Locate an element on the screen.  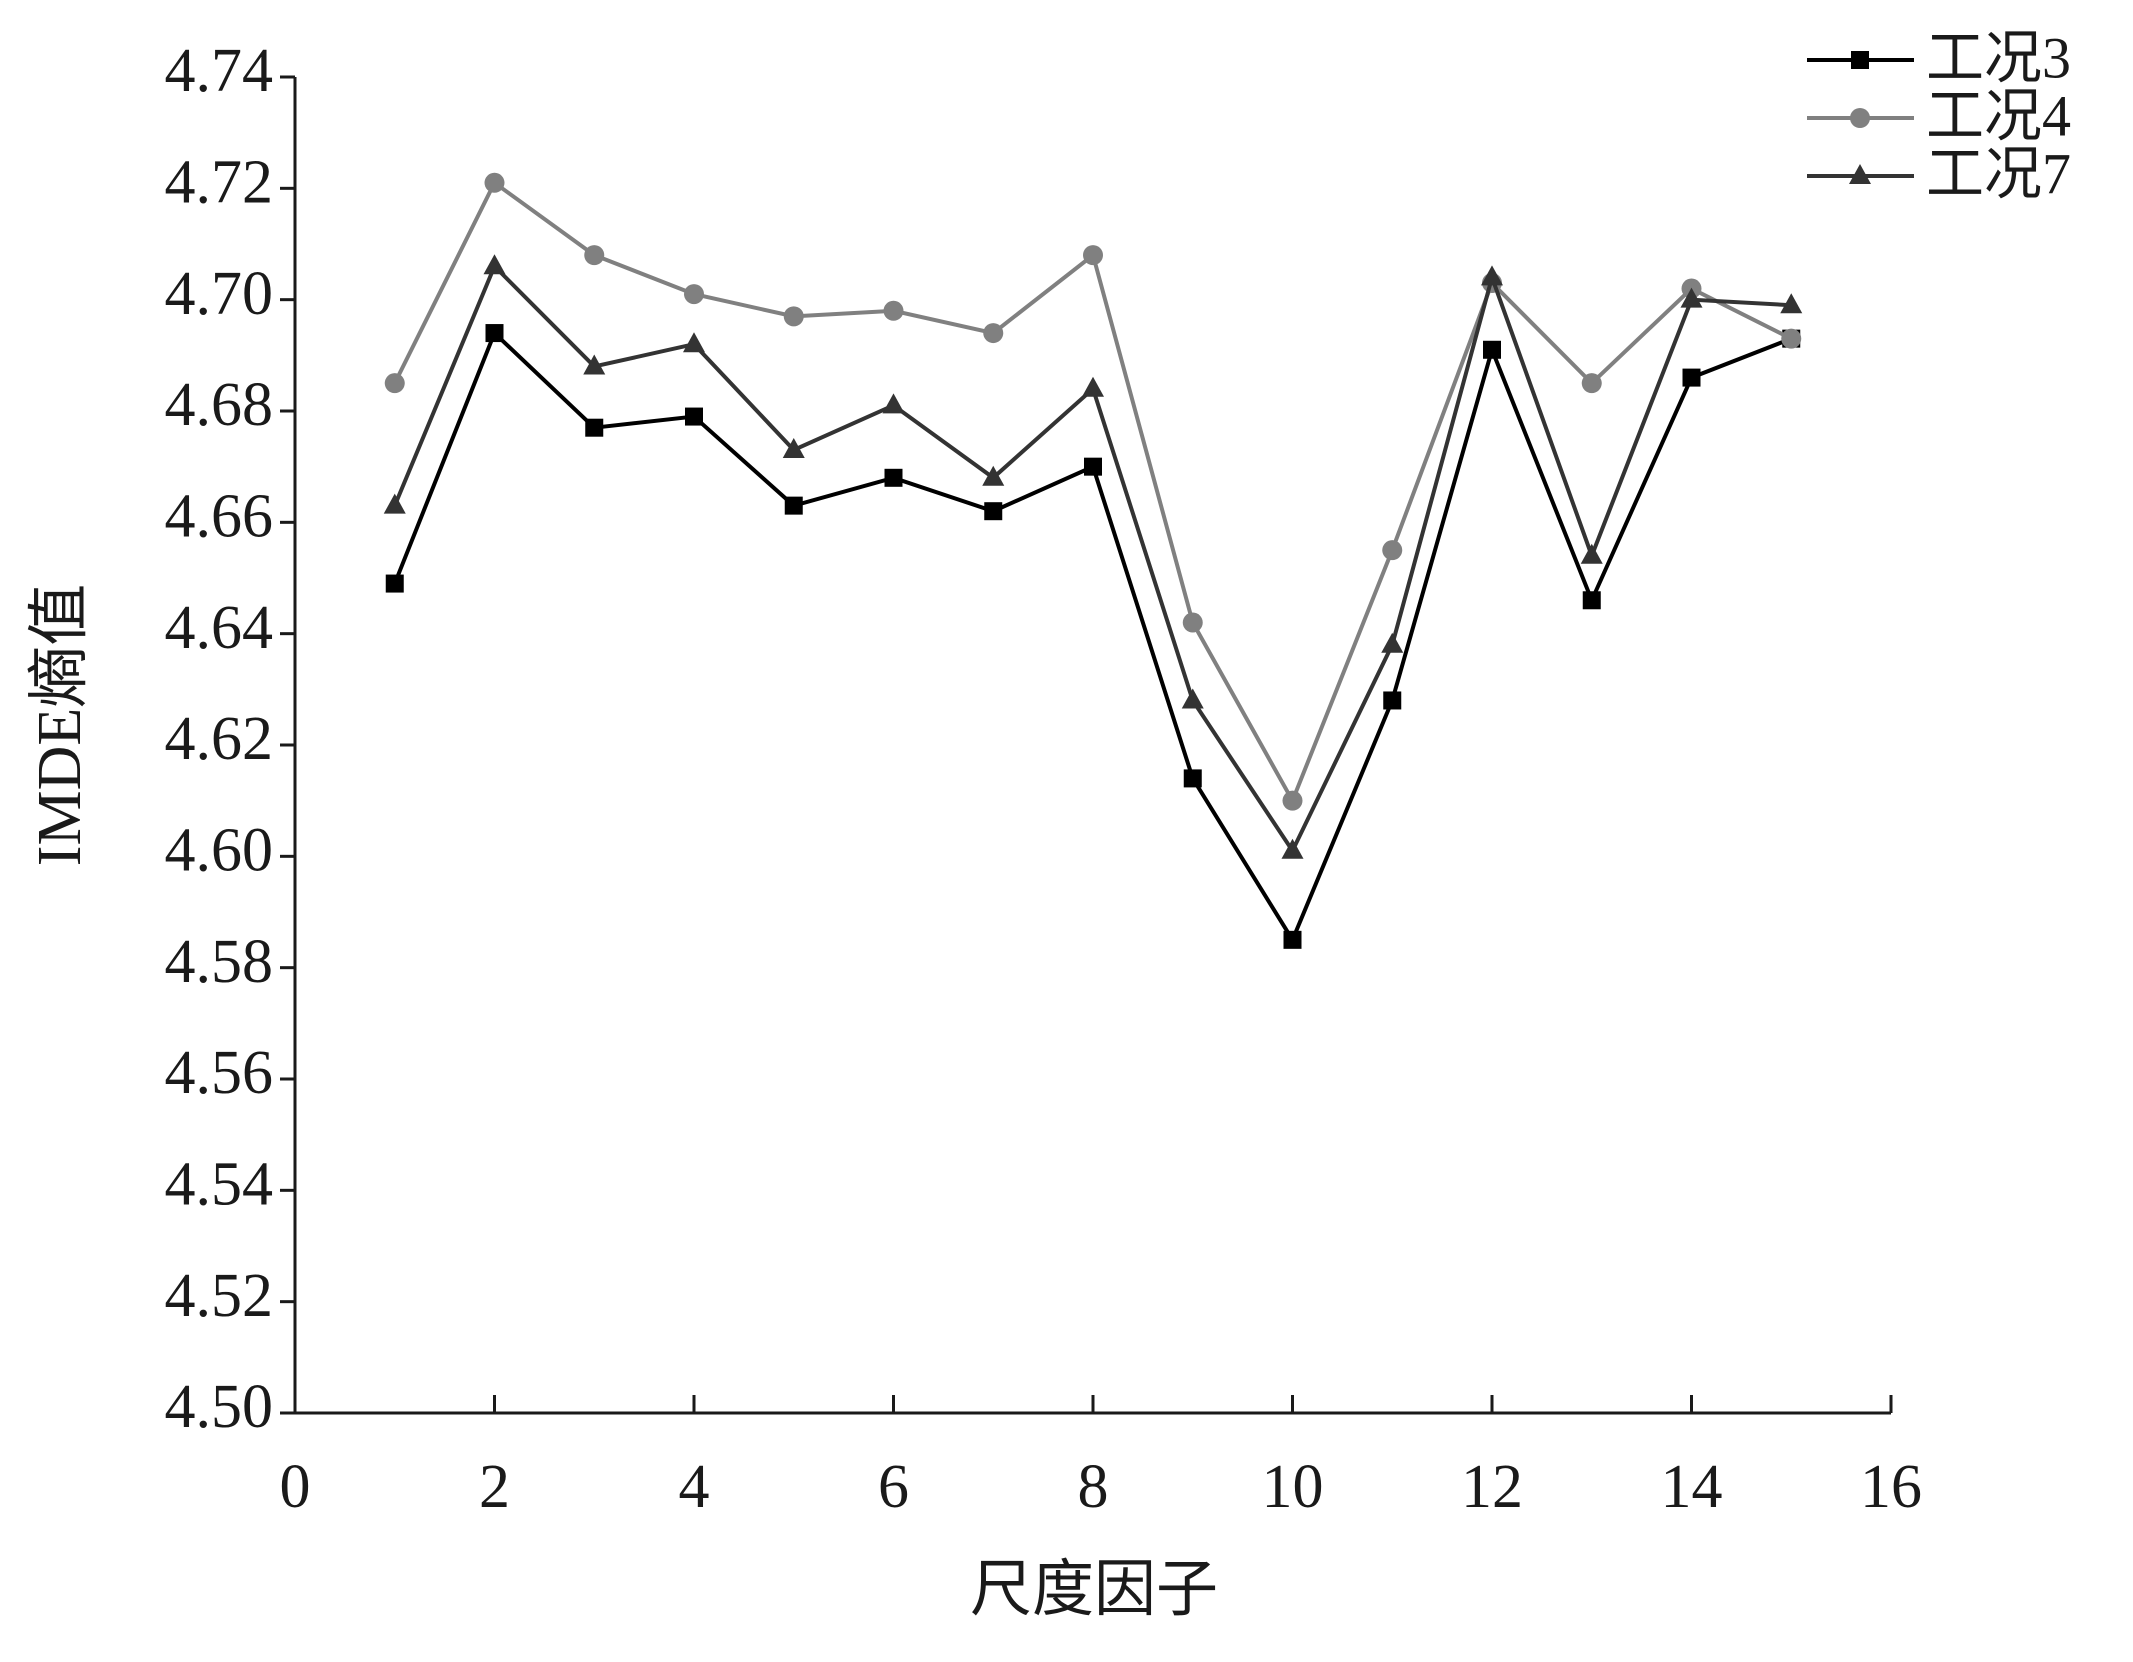
y-tick-label: 4.52 is located at coordinates (219, 1296).